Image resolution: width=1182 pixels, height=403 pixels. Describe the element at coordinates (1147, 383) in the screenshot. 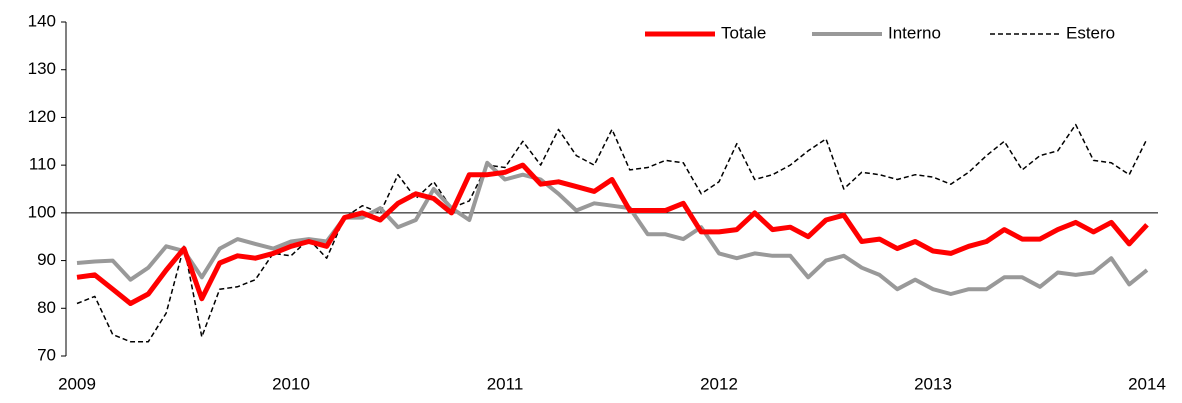

I see `x-tick-label: 2014` at that location.